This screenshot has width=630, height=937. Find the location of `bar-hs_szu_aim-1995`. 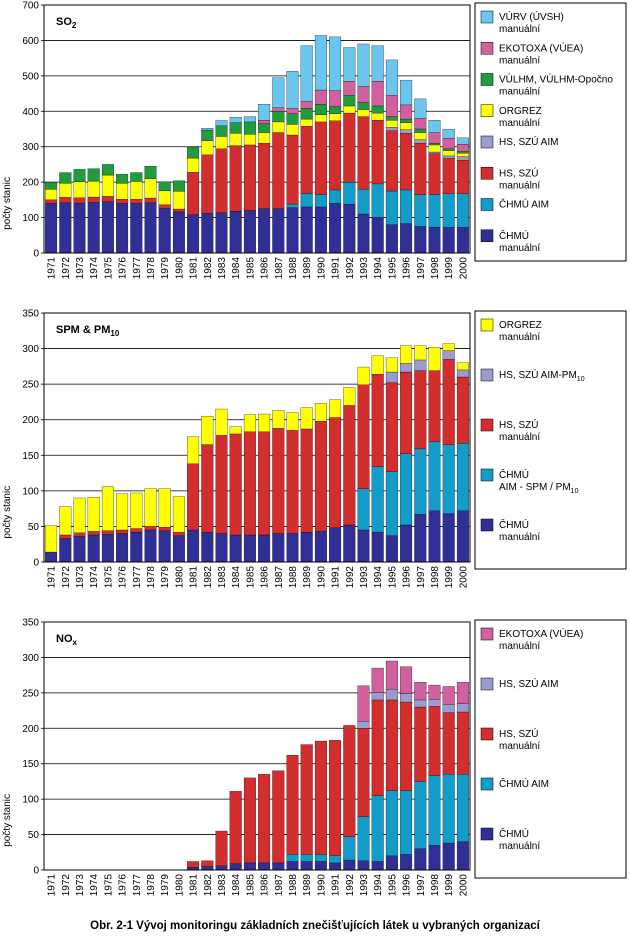

bar-hs_szu_aim-1995 is located at coordinates (391, 377).